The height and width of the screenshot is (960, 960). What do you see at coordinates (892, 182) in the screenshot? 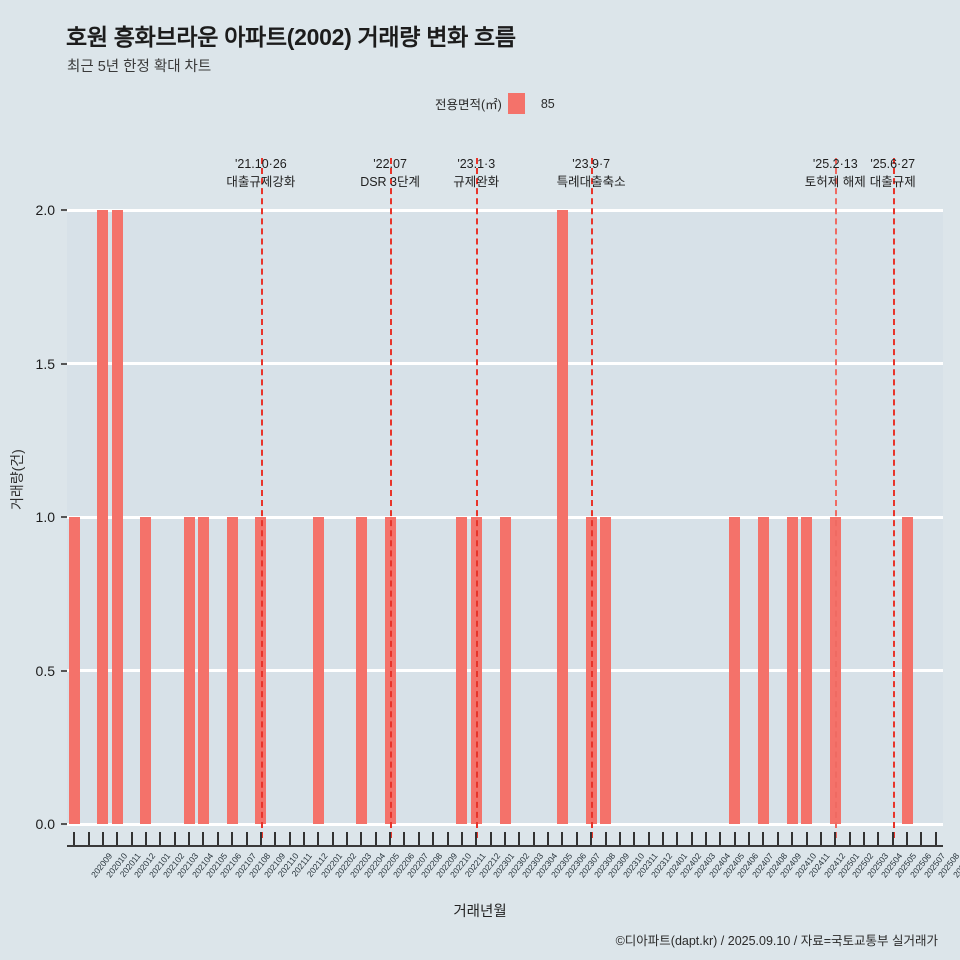
I see `event-annotation-text: 대출규제` at bounding box center [892, 182].